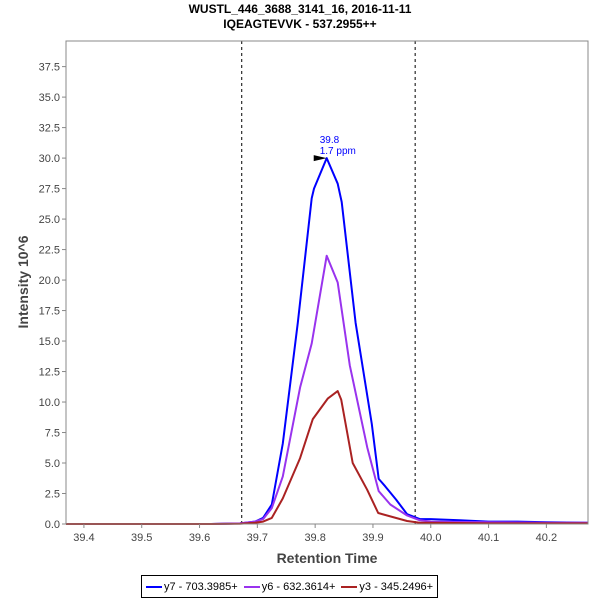 The height and width of the screenshot is (600, 600). Describe the element at coordinates (320, 158) in the screenshot. I see `peak-marker-icon` at that location.